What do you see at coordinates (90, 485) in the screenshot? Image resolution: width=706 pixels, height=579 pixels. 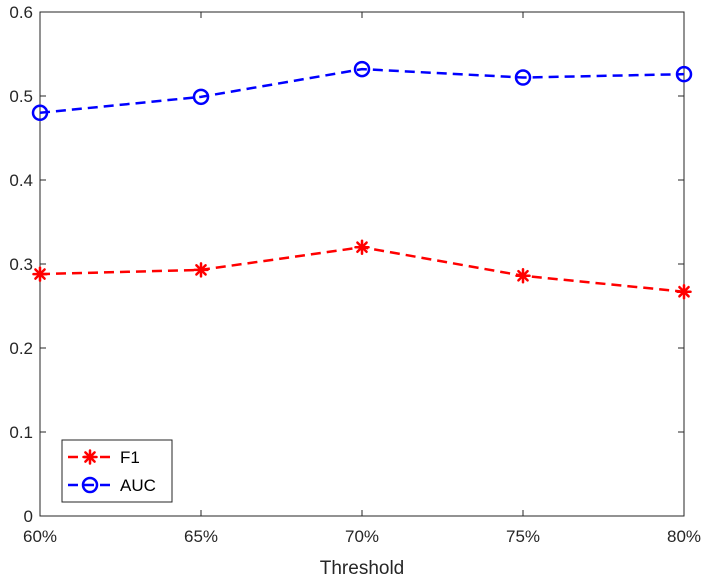 I see `legend-marker-auc` at bounding box center [90, 485].